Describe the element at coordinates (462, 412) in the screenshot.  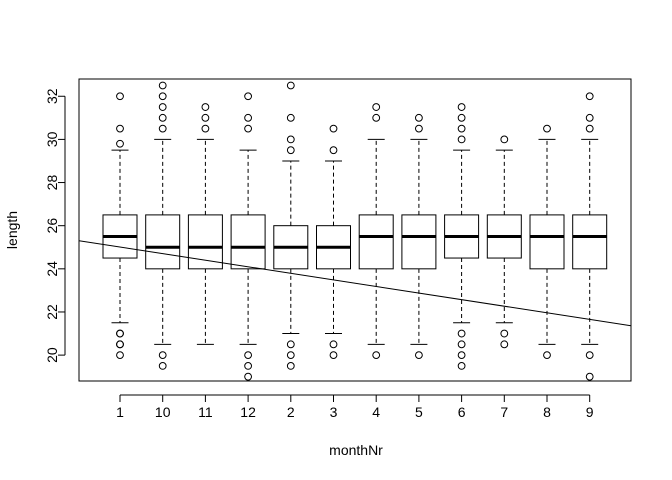
I see `x-tick-label: 6` at that location.